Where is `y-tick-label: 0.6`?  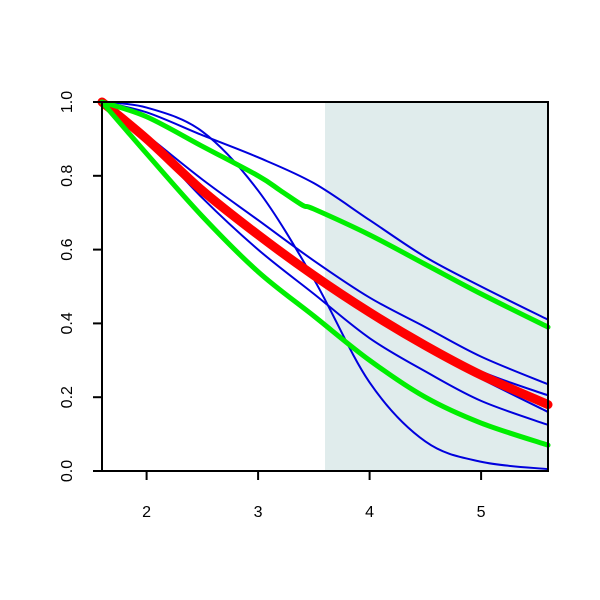 y-tick-label: 0.6 is located at coordinates (67, 249).